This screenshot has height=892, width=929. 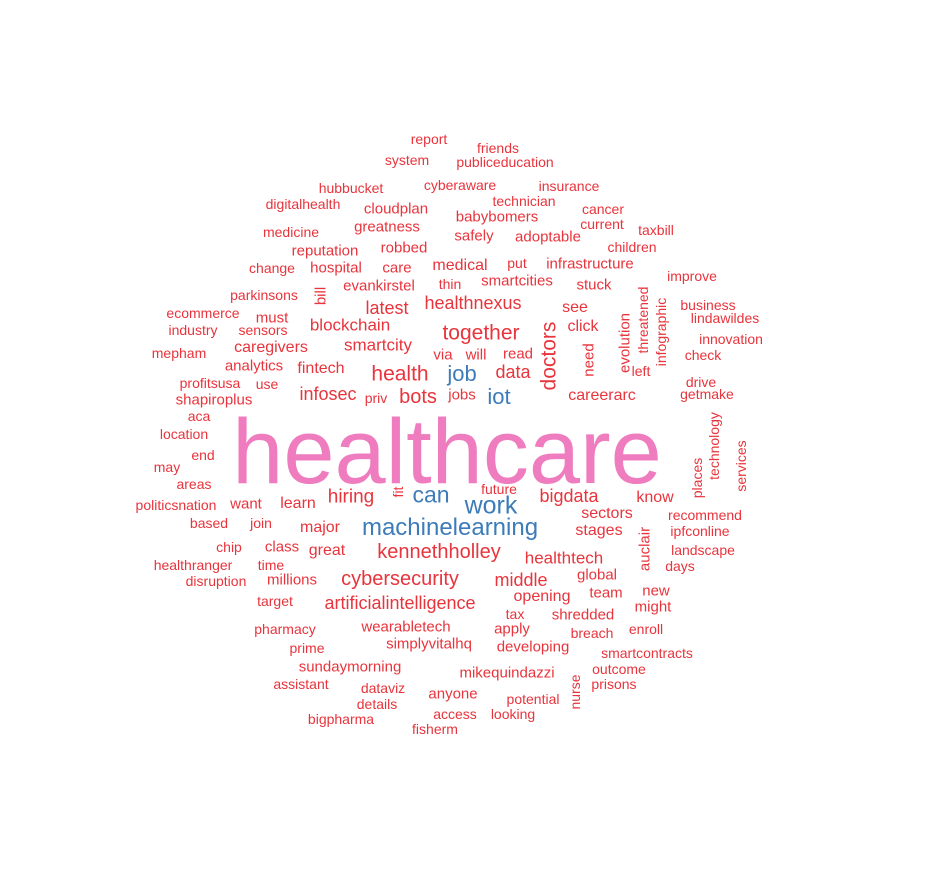 What do you see at coordinates (692, 276) in the screenshot?
I see `word-improve: improve` at bounding box center [692, 276].